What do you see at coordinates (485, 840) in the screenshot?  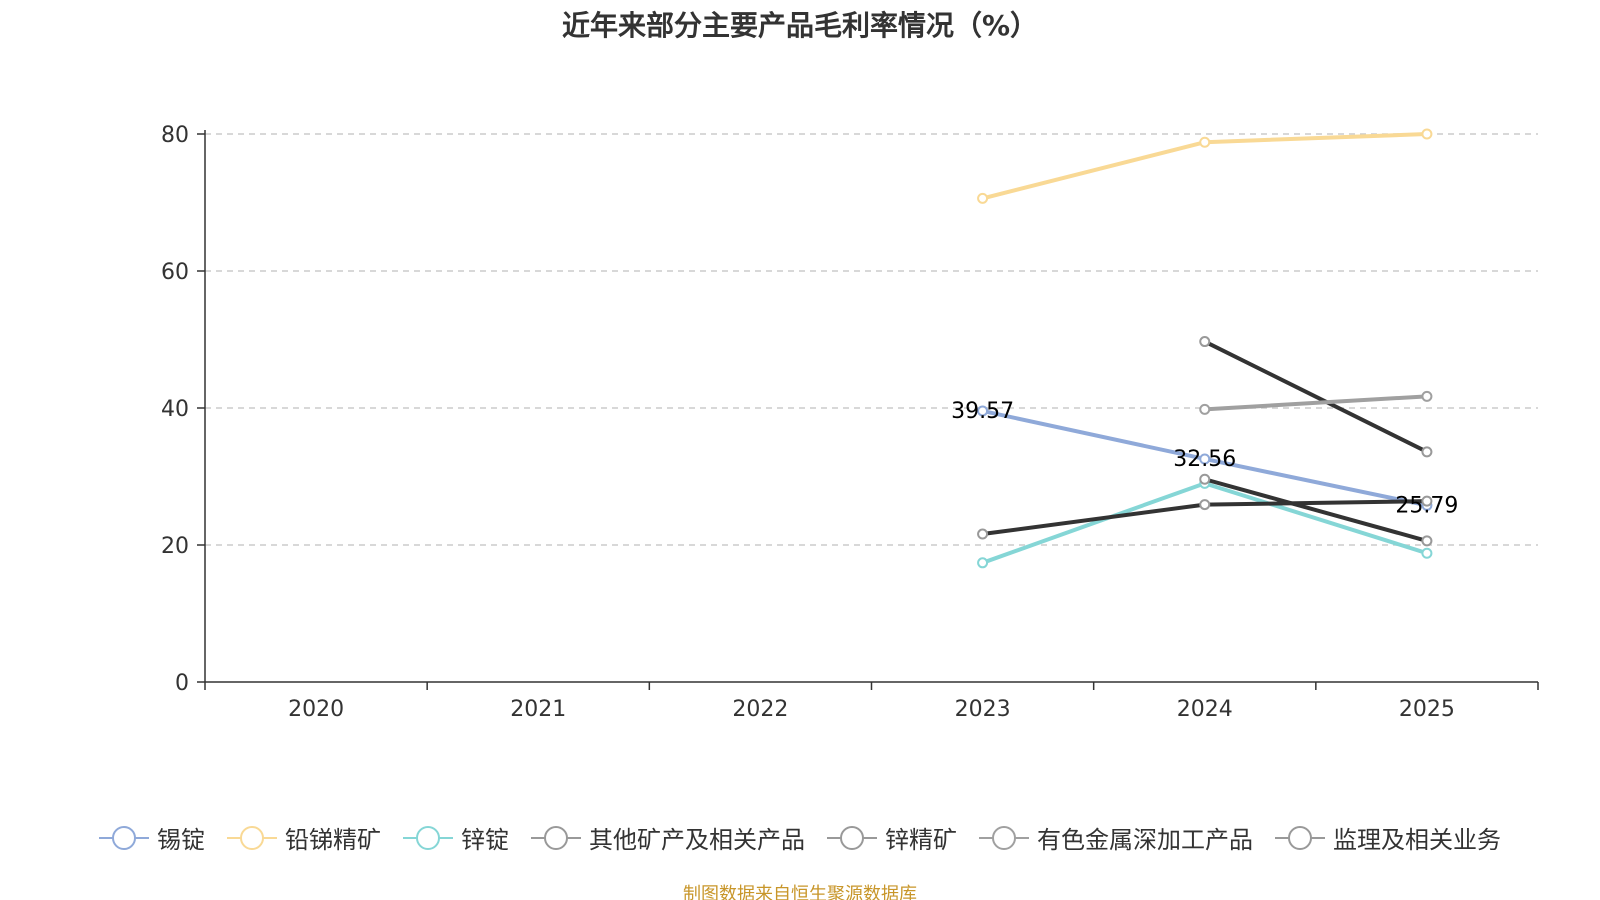 I see `legend-label: 锌锭` at bounding box center [485, 840].